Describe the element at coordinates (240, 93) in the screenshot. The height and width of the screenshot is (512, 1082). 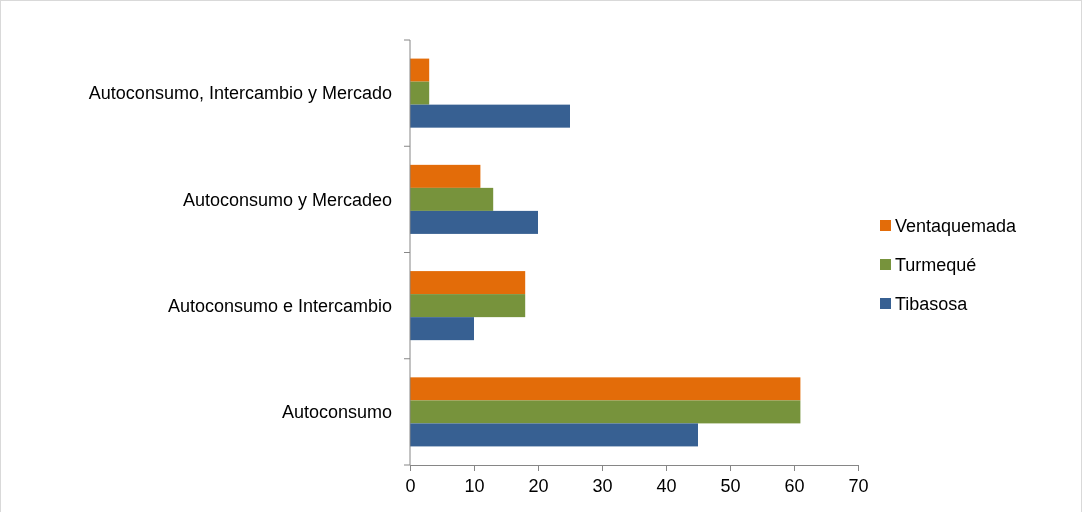
I see `y-tick-label: Autoconsumo, Intercambio y Mercado` at that location.